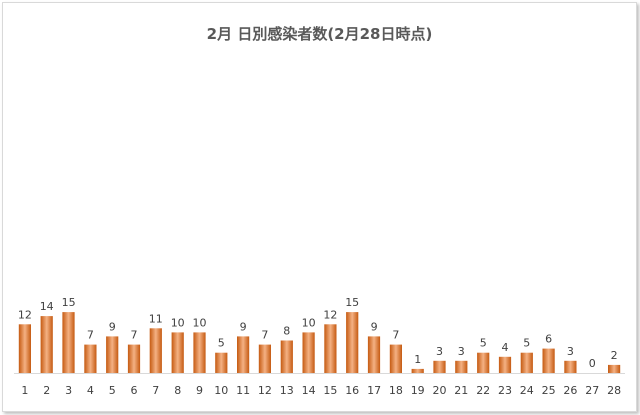  Describe the element at coordinates (418, 390) in the screenshot. I see `x-tick-label-19: 19` at that location.